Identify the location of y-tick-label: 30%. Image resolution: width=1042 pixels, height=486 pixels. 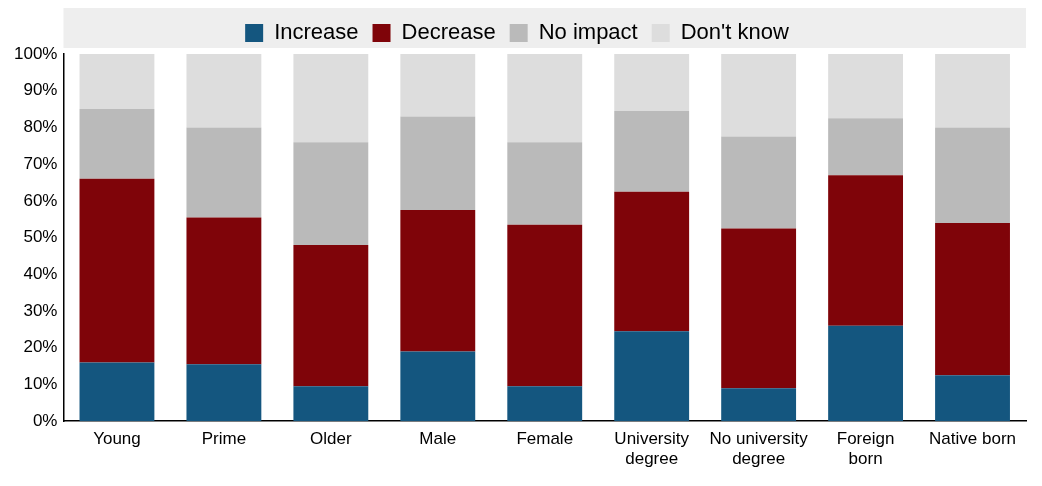
(40, 310).